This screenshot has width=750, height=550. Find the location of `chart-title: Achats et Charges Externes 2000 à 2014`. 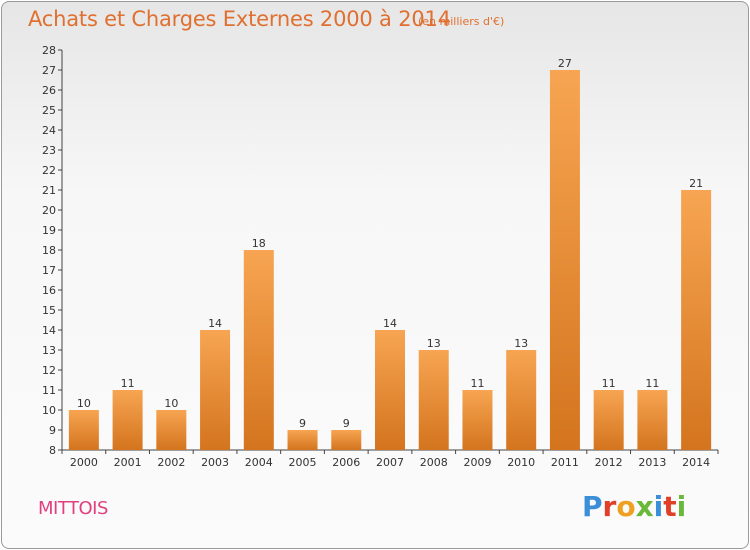

chart-title: Achats et Charges Externes 2000 à 2014 is located at coordinates (239, 19).